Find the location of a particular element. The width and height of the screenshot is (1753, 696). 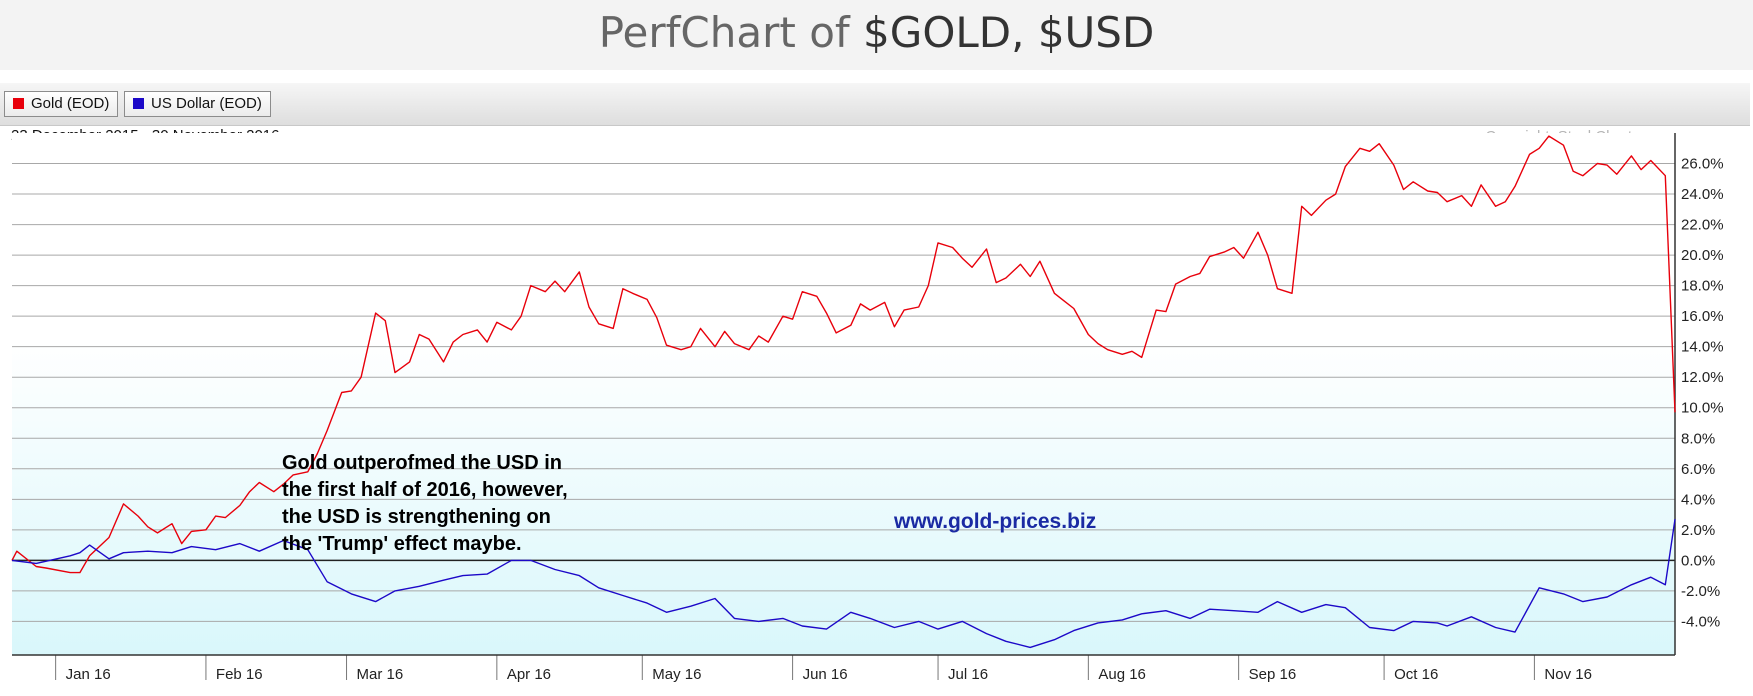

y-tick-label: 14.0% is located at coordinates (1702, 347).